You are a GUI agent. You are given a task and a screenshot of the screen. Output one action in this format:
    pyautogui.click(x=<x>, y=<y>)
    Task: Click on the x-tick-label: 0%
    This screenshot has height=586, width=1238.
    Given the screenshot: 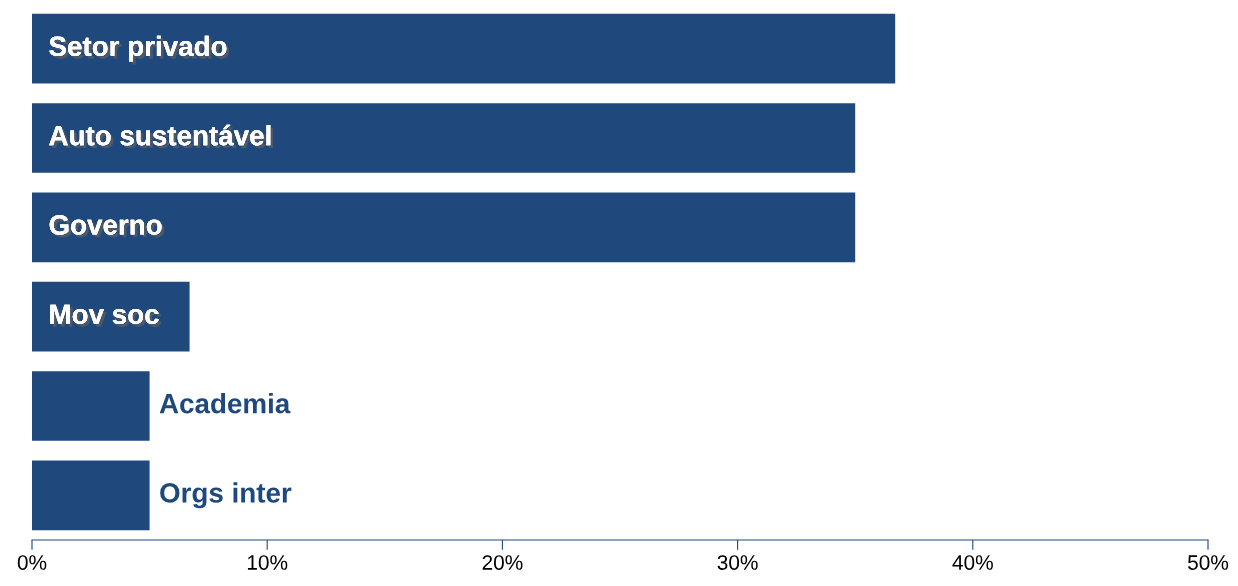 What is the action you would take?
    pyautogui.click(x=32, y=562)
    